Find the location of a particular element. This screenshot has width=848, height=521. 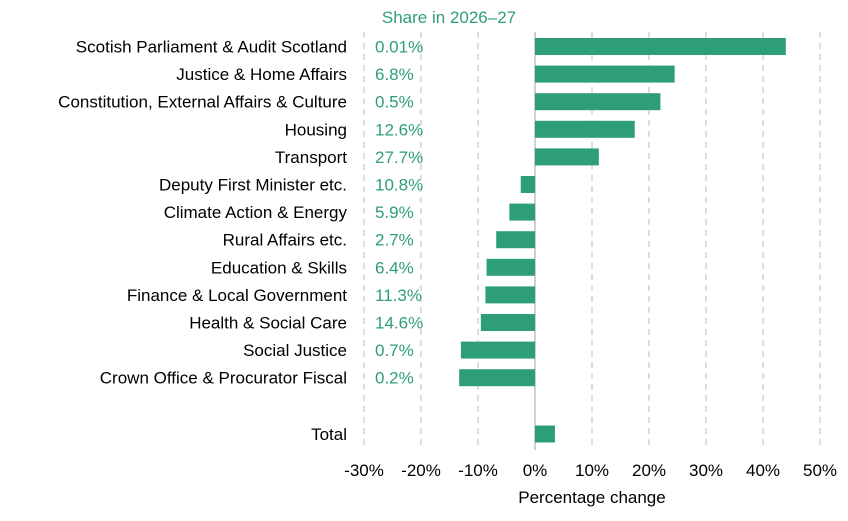

category-label: Constitution, External Affairs & Culture is located at coordinates (202, 102).